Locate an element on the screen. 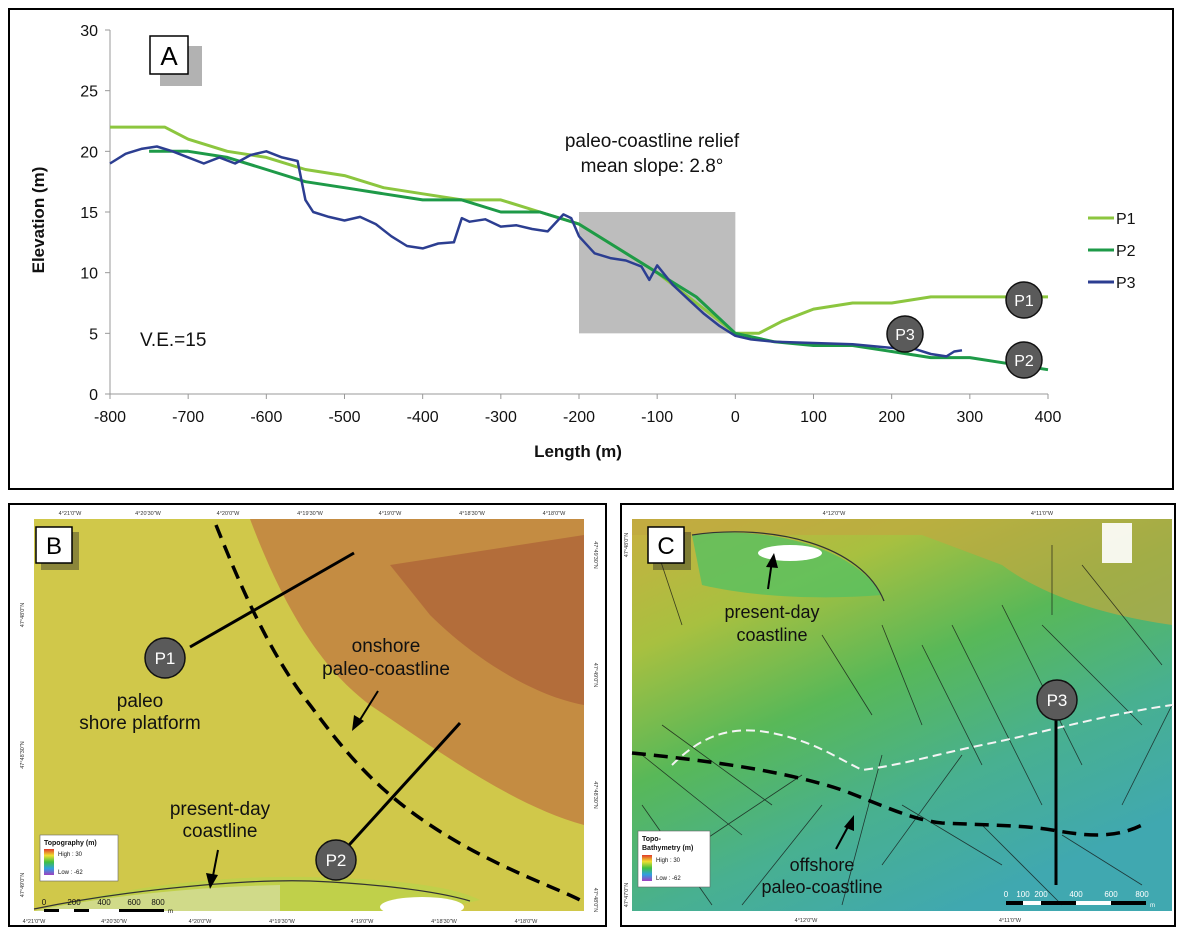  map-c-left-coord-0: 47°48'0"N is located at coordinates (627, 545).